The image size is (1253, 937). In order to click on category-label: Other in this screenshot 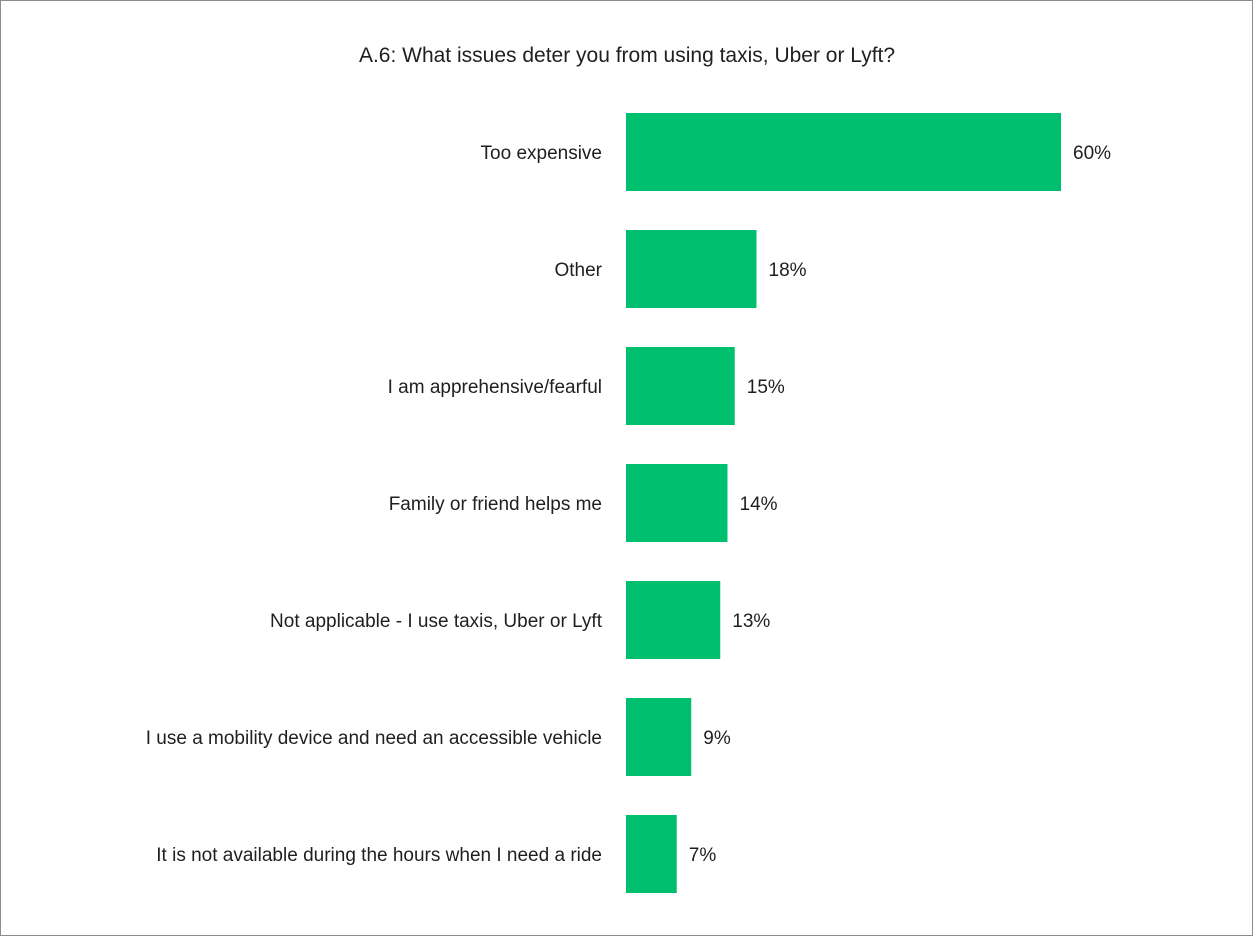, I will do `click(578, 270)`.